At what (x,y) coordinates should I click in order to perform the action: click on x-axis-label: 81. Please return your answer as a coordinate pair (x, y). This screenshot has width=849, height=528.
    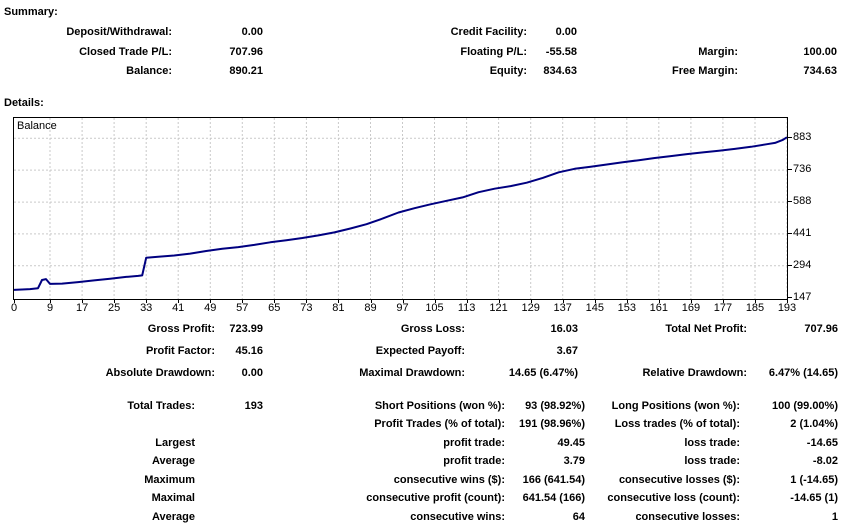
    Looking at the image, I should click on (338, 307).